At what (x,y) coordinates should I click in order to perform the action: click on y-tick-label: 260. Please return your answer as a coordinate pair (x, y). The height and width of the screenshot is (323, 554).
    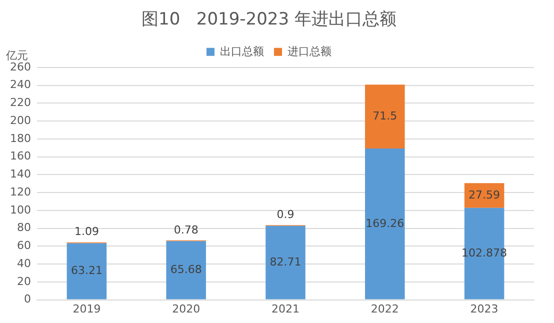
    Looking at the image, I should click on (20, 67).